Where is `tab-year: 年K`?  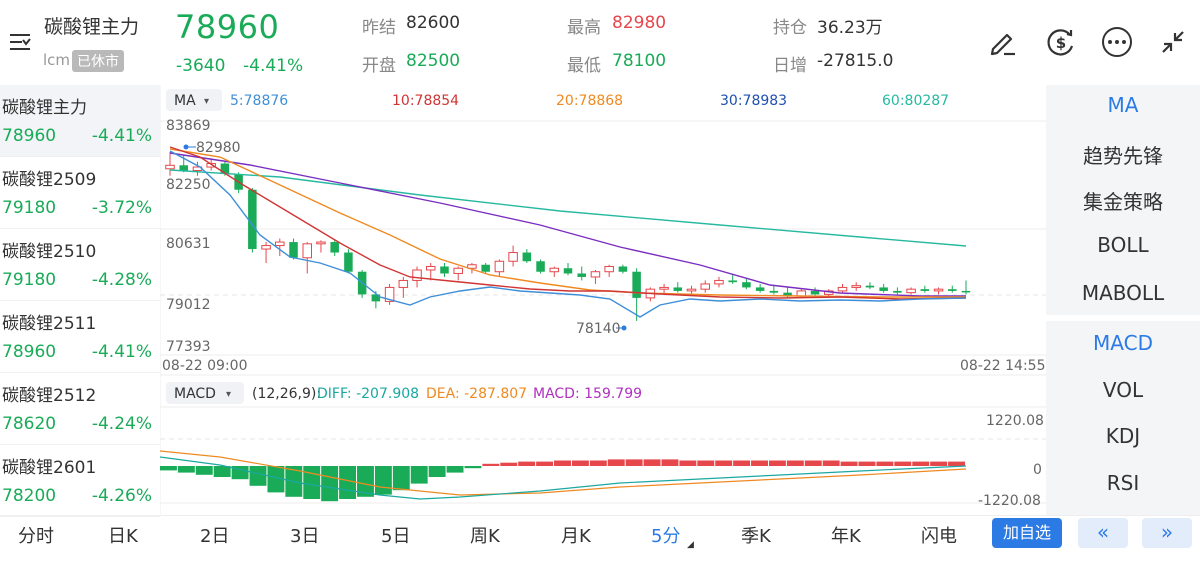 tab-year: 年K is located at coordinates (846, 536).